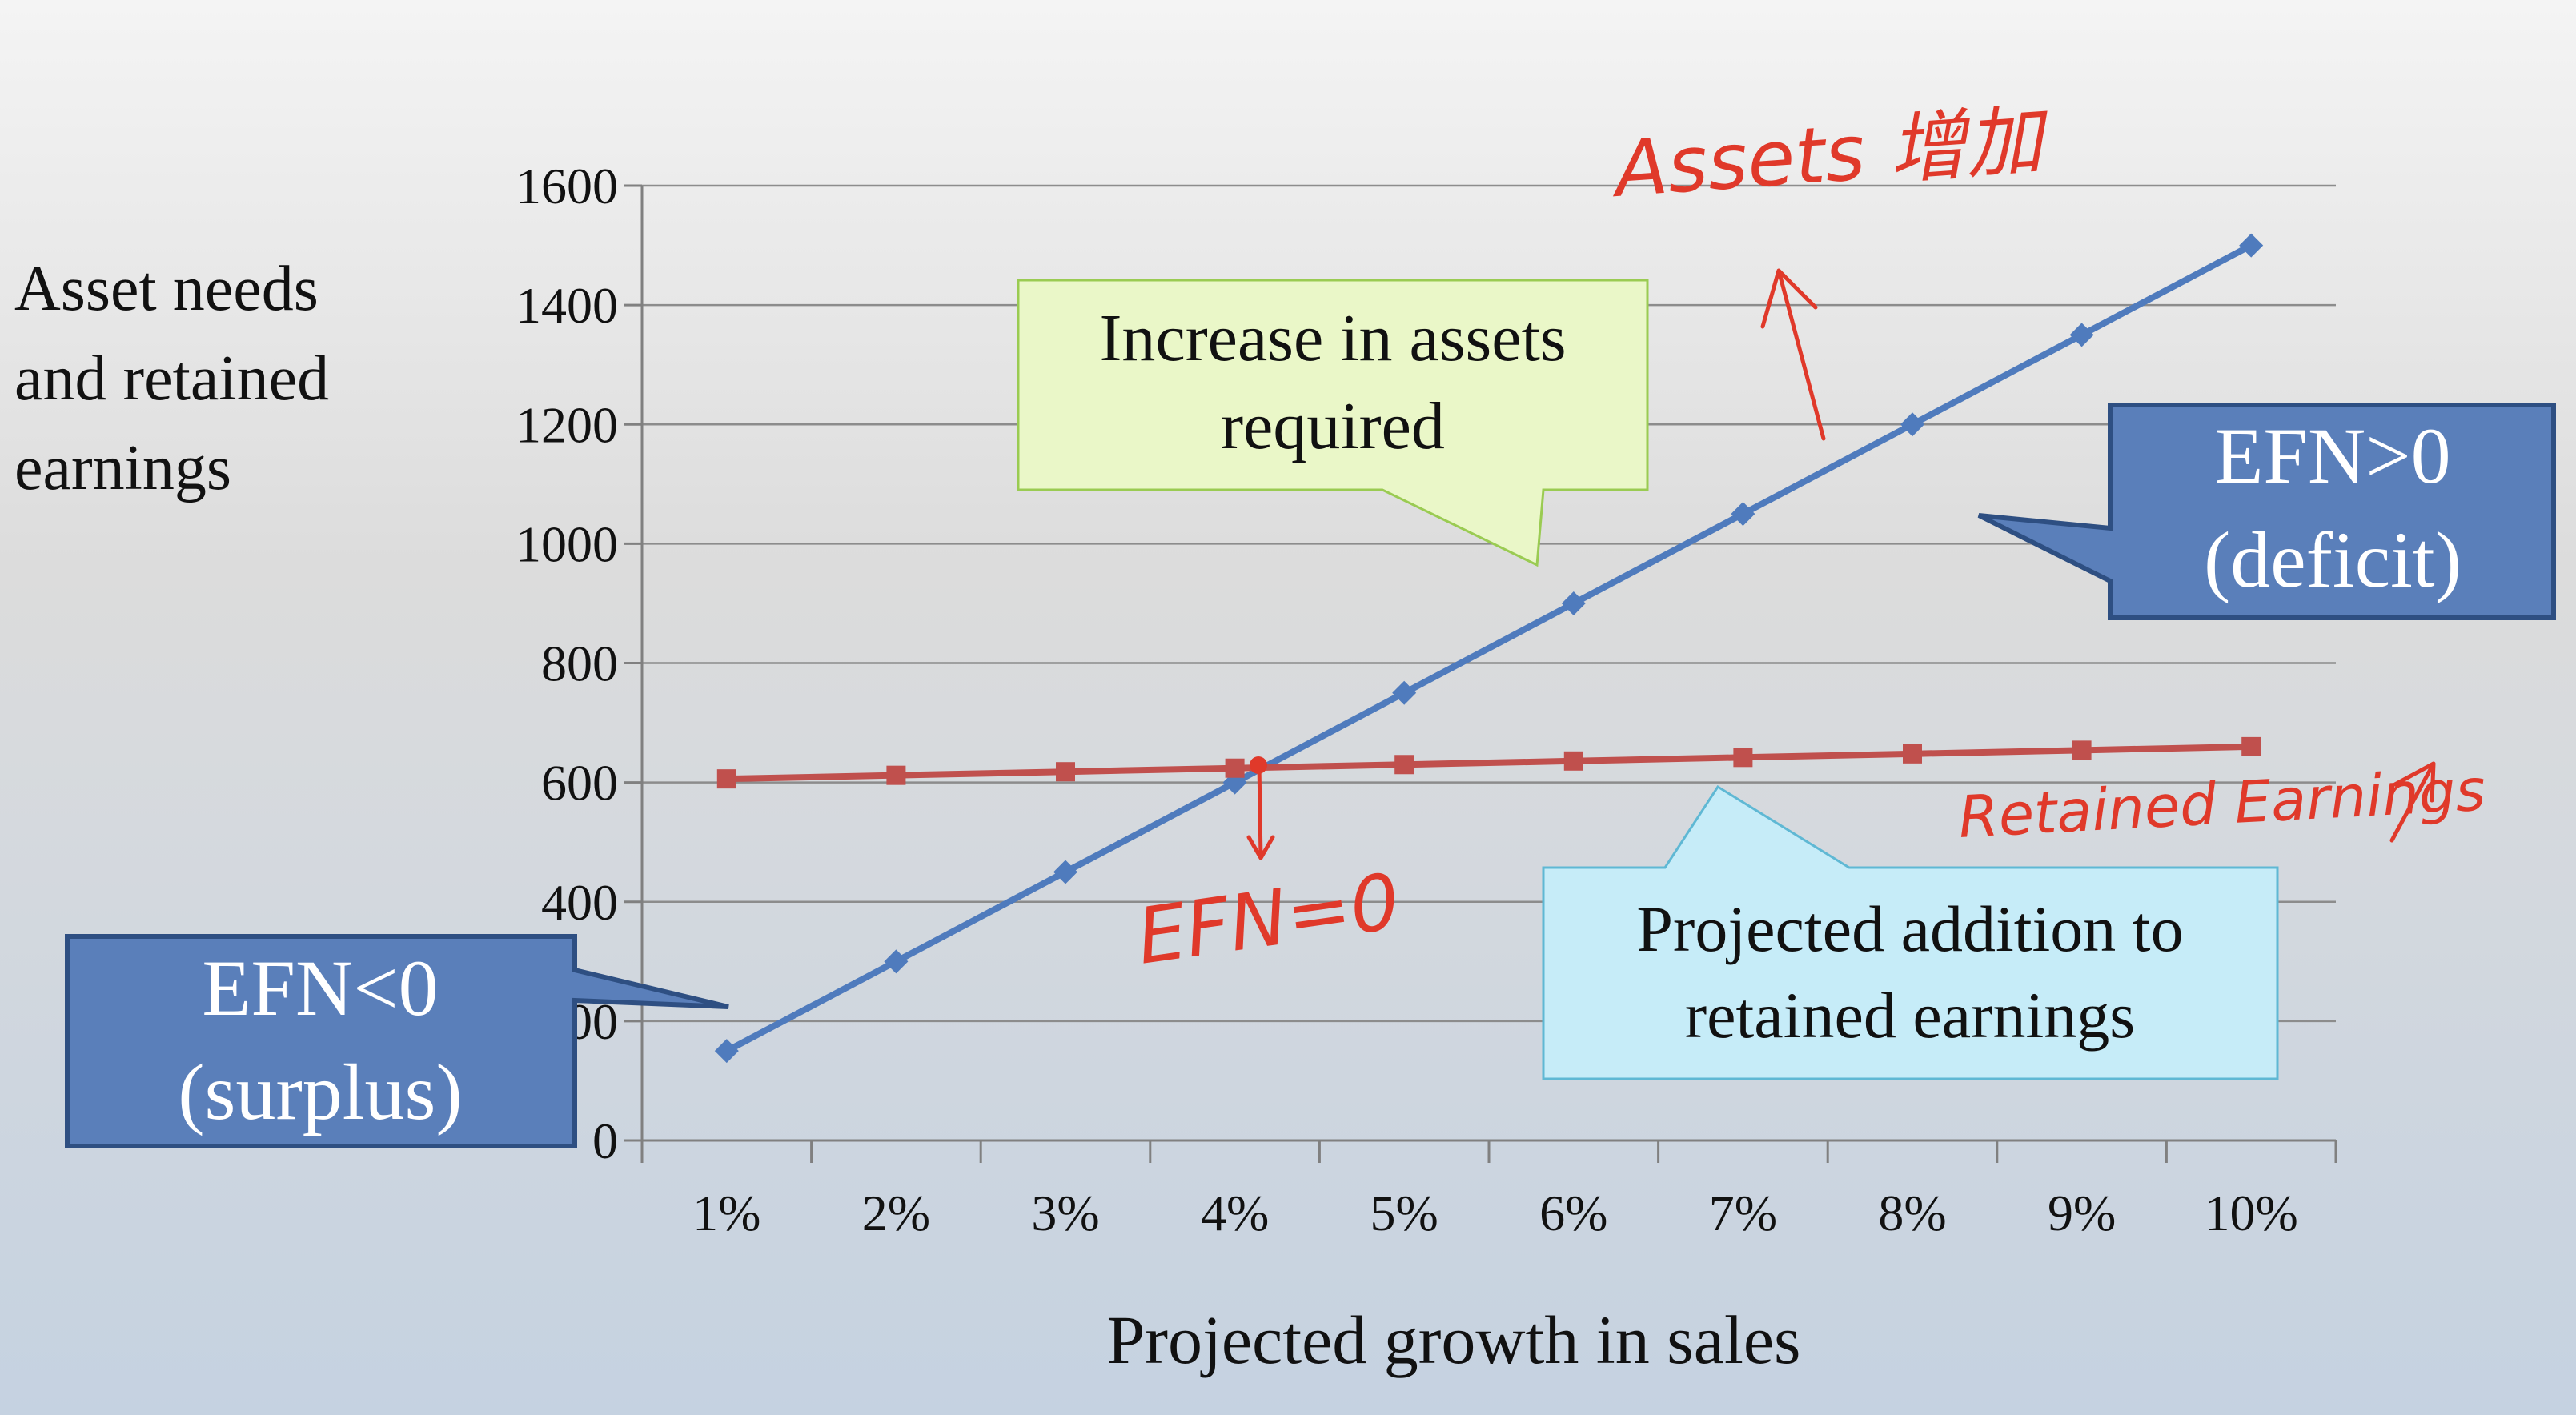 This screenshot has width=2576, height=1415. Describe the element at coordinates (1793, 355) in the screenshot. I see `arrow-up-icon` at that location.